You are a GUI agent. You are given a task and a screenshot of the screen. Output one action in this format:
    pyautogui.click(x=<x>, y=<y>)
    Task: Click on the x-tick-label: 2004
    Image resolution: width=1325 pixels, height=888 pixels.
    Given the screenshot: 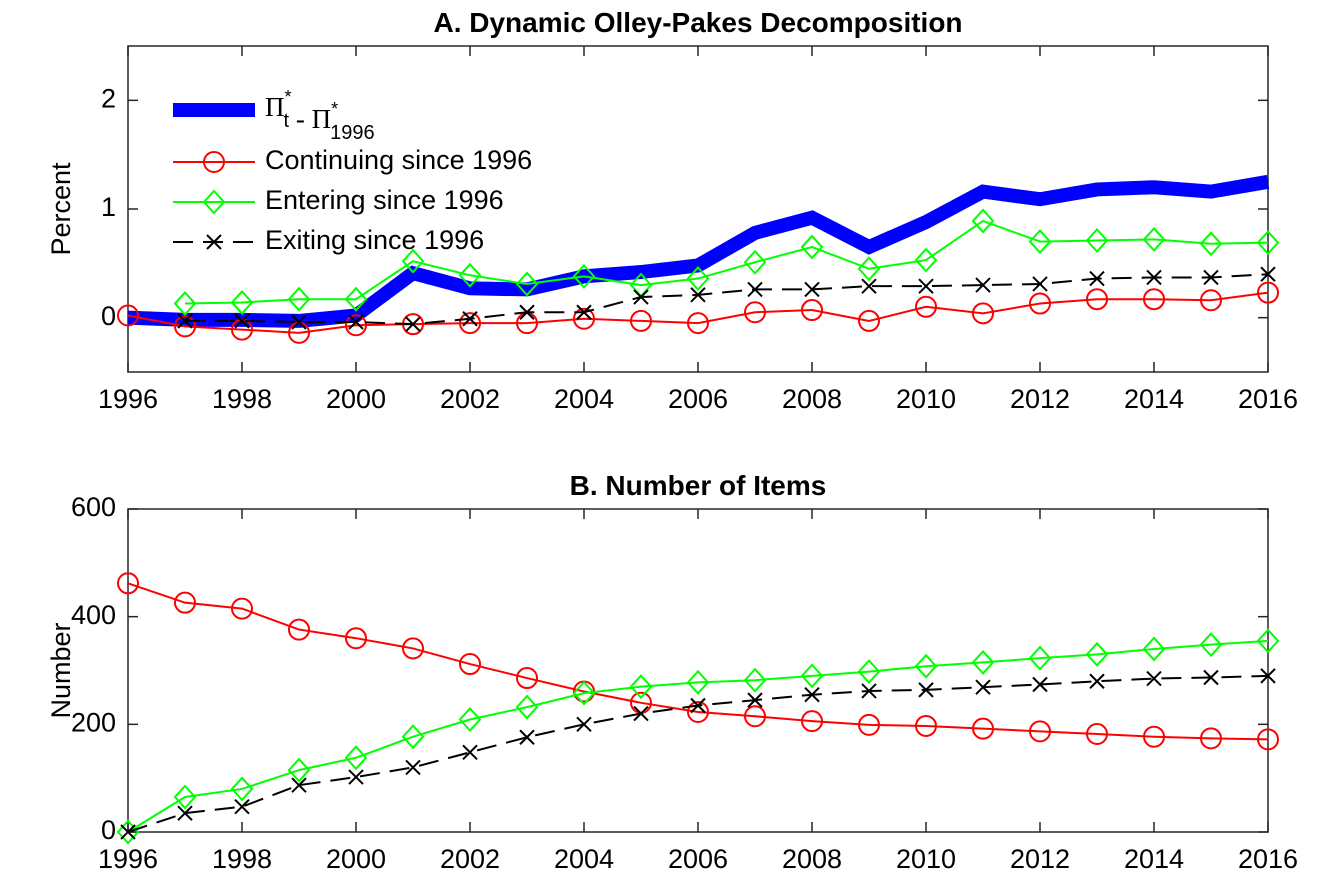 What is the action you would take?
    pyautogui.click(x=584, y=399)
    